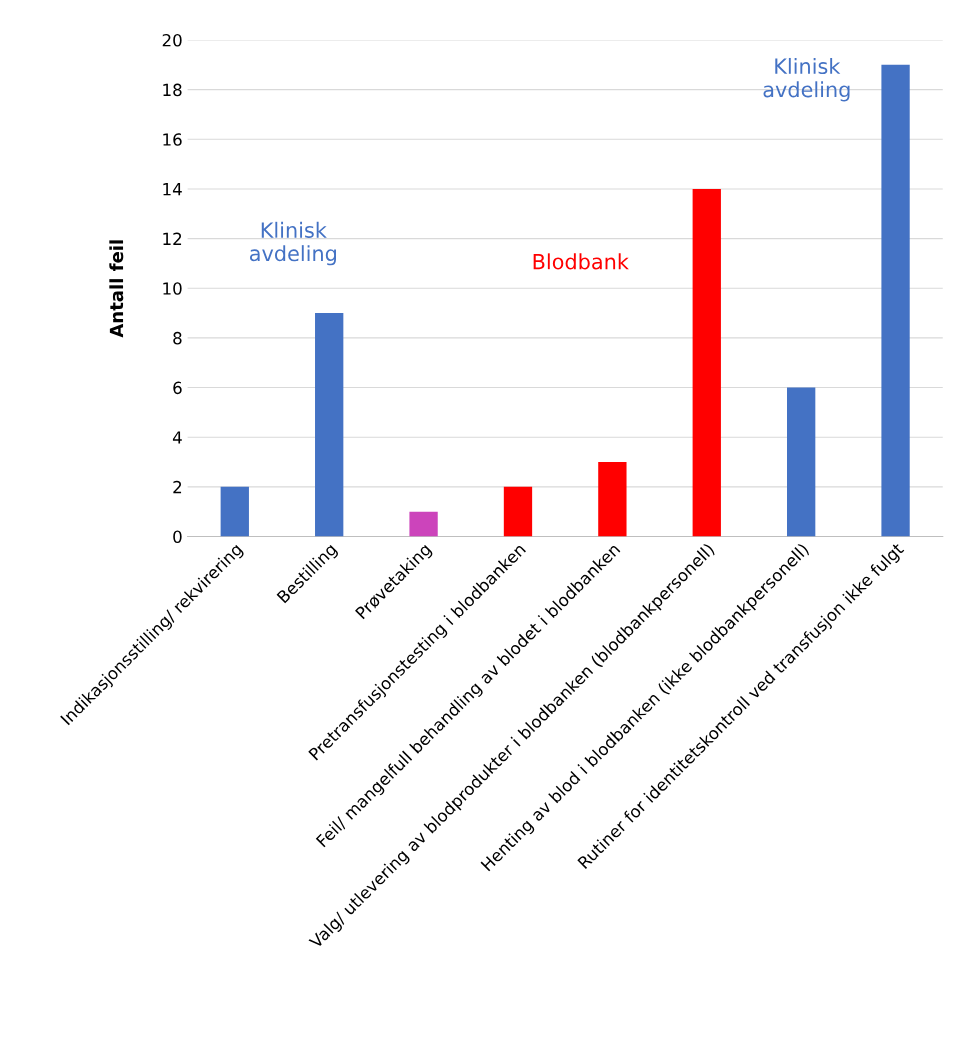  I want to click on y-tick-label: 20, so click(172, 40).